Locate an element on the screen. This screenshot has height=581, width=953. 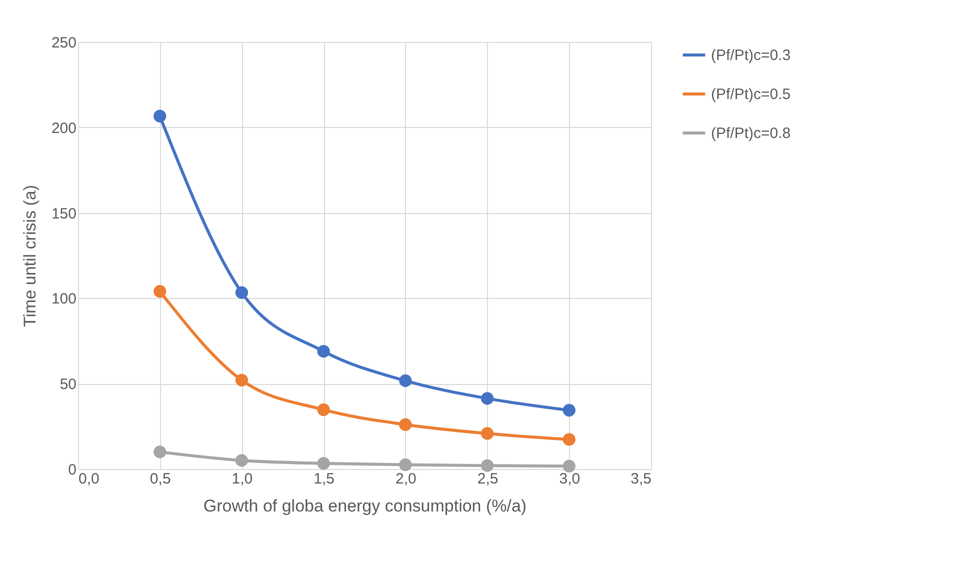
x-tick-label: 1,0 is located at coordinates (242, 479).